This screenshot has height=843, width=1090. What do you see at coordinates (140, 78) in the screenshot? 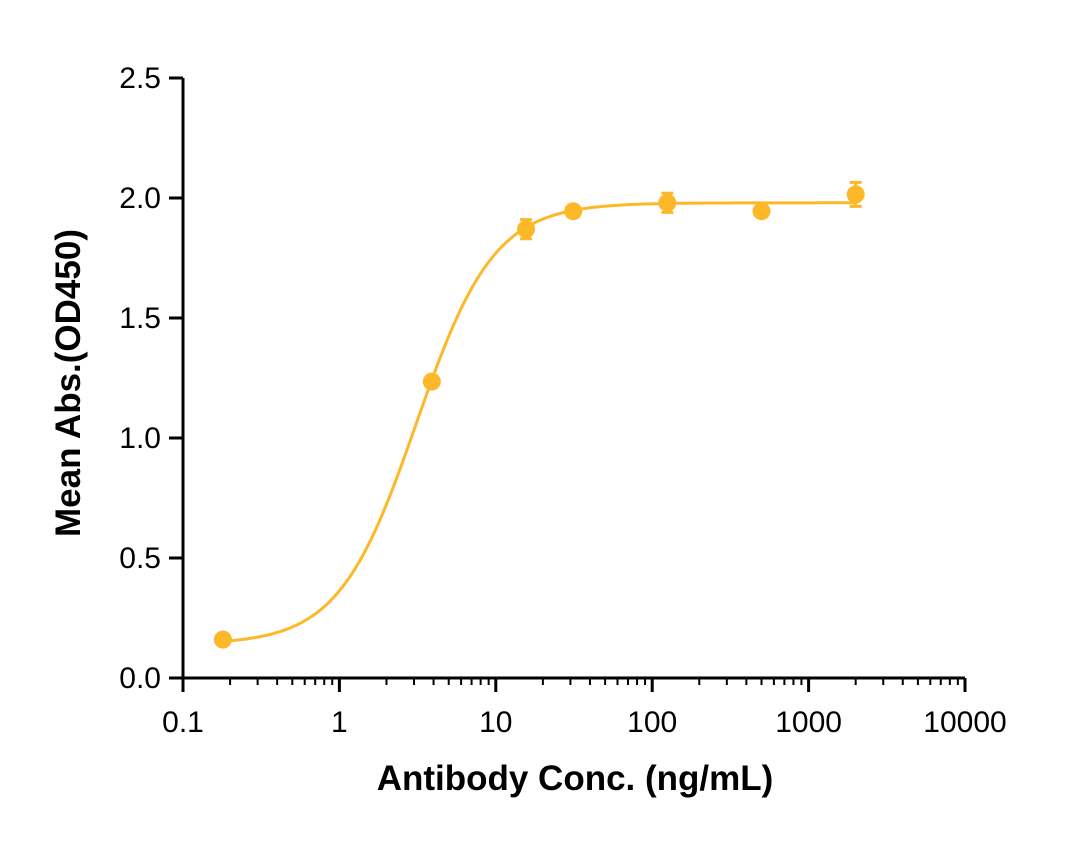
I see `y-tick-label: 2.5` at bounding box center [140, 78].